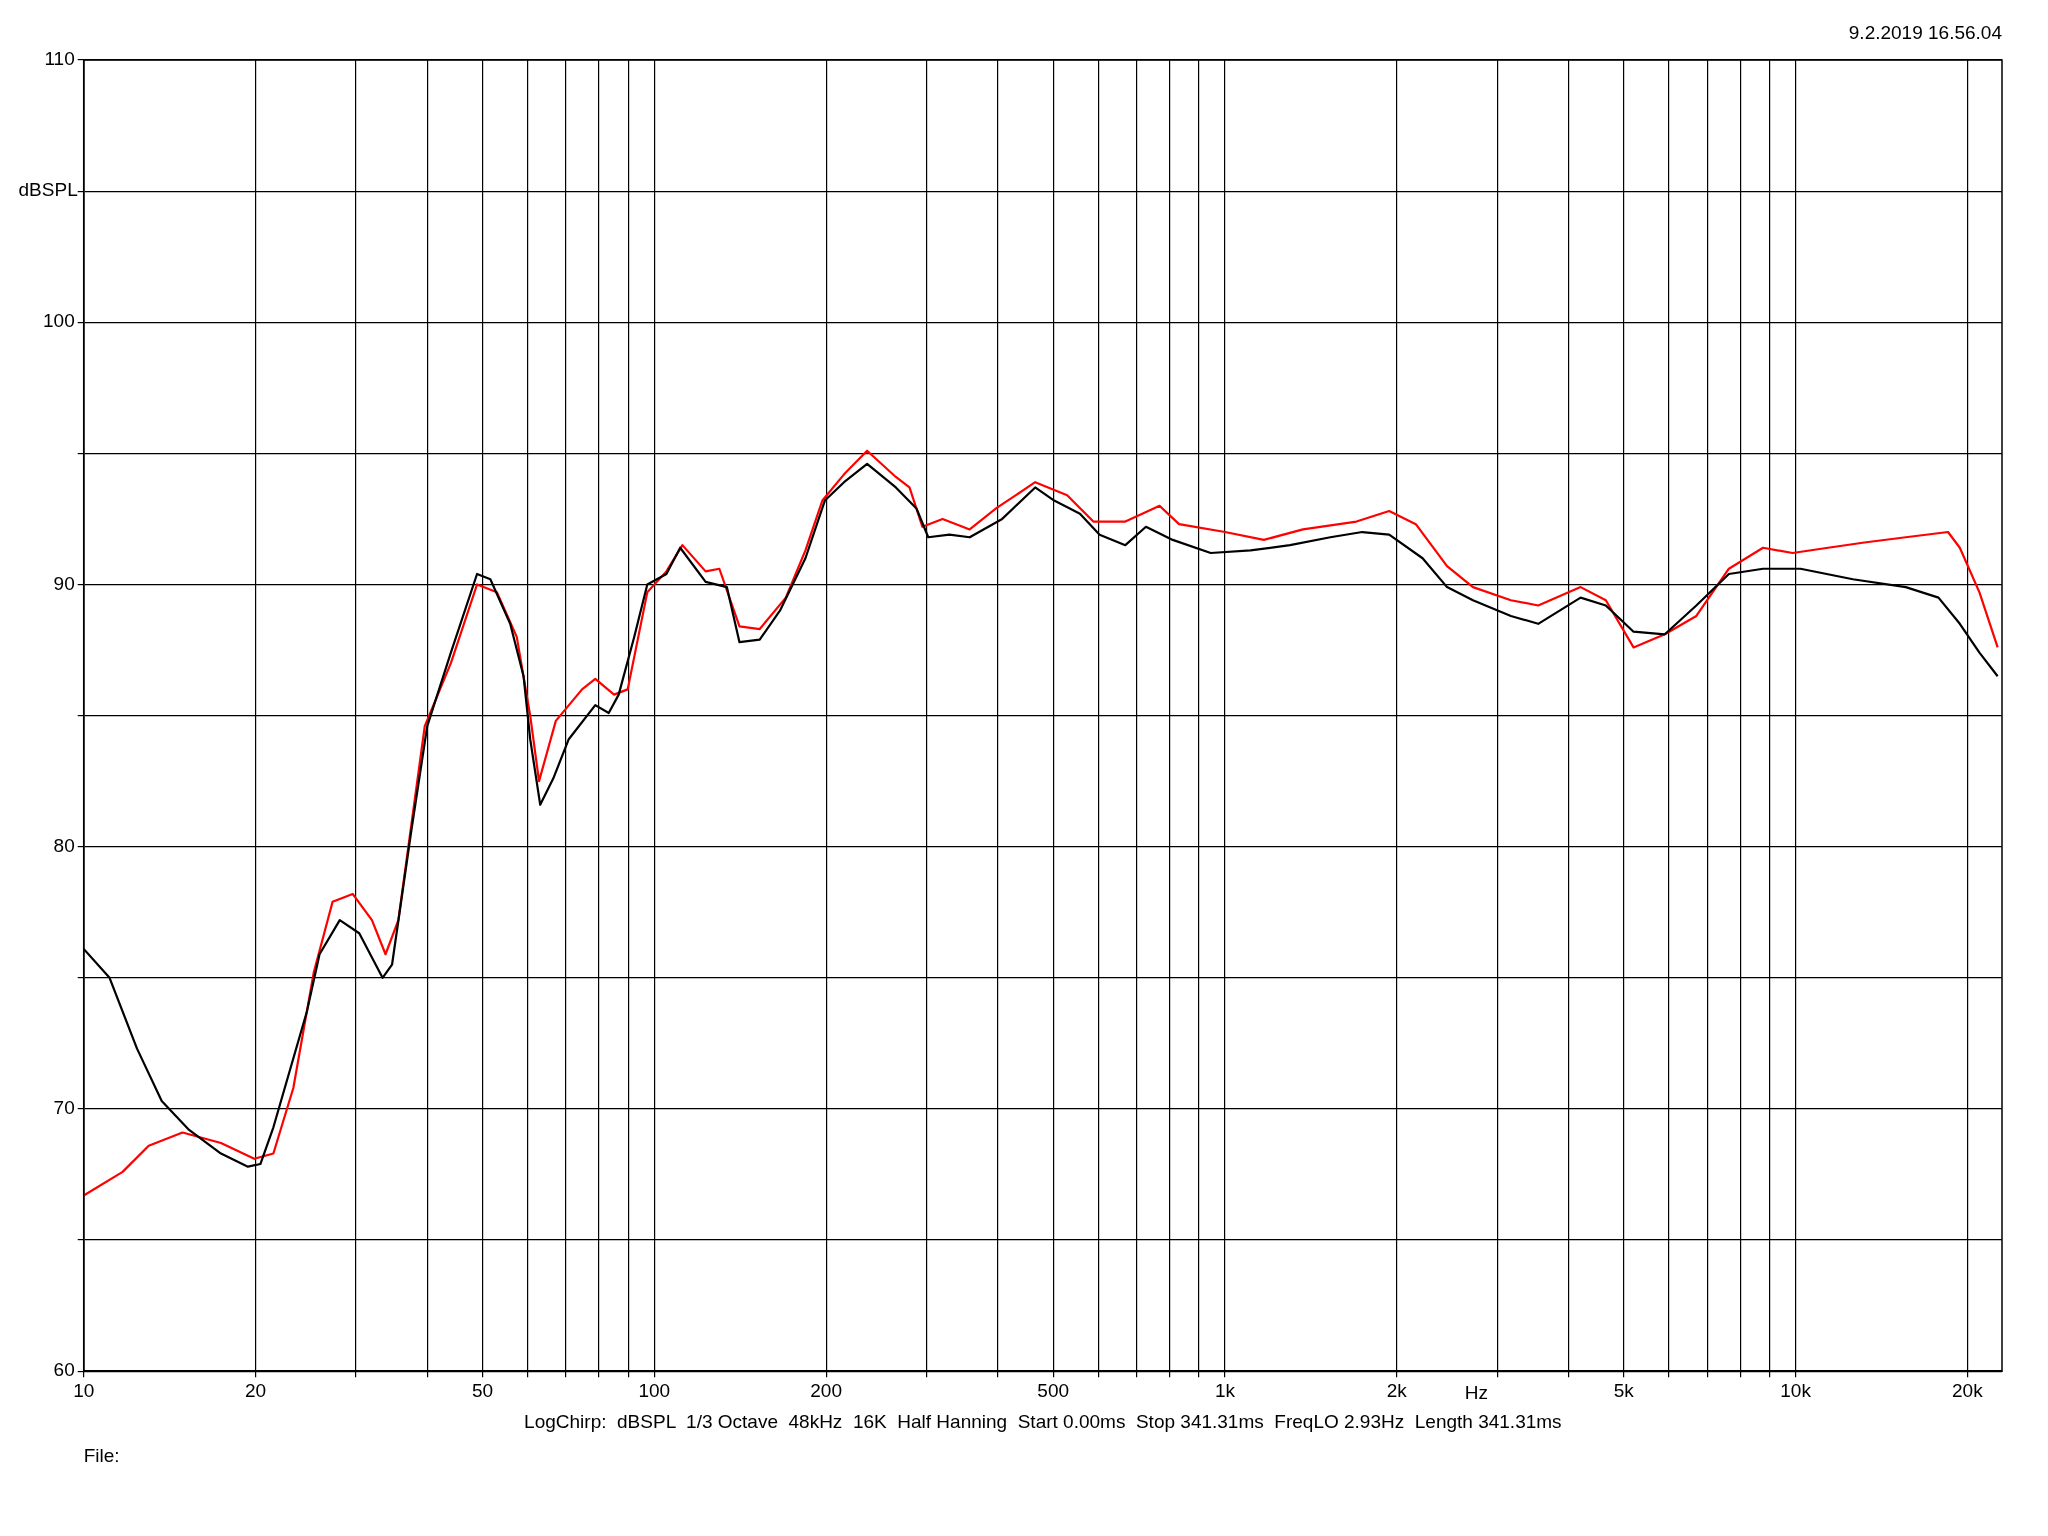 This screenshot has width=2048, height=1536. Describe the element at coordinates (654, 1390) in the screenshot. I see `x-tick-label: 100` at that location.